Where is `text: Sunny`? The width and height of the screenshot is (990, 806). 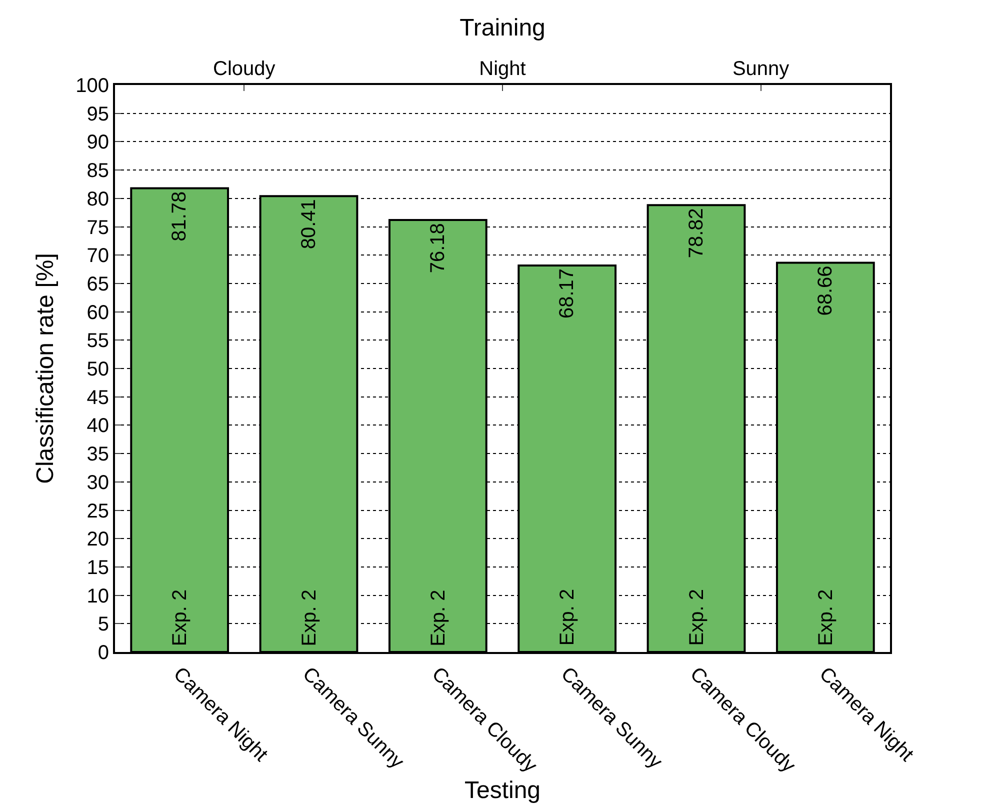 text: Sunny is located at coordinates (761, 69).